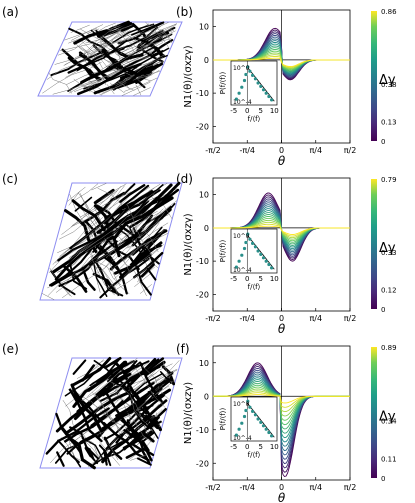 This screenshot has width=415, height=503. Describe the element at coordinates (261, 447) in the screenshot. I see `inset-x-tick-label: 5` at that location.